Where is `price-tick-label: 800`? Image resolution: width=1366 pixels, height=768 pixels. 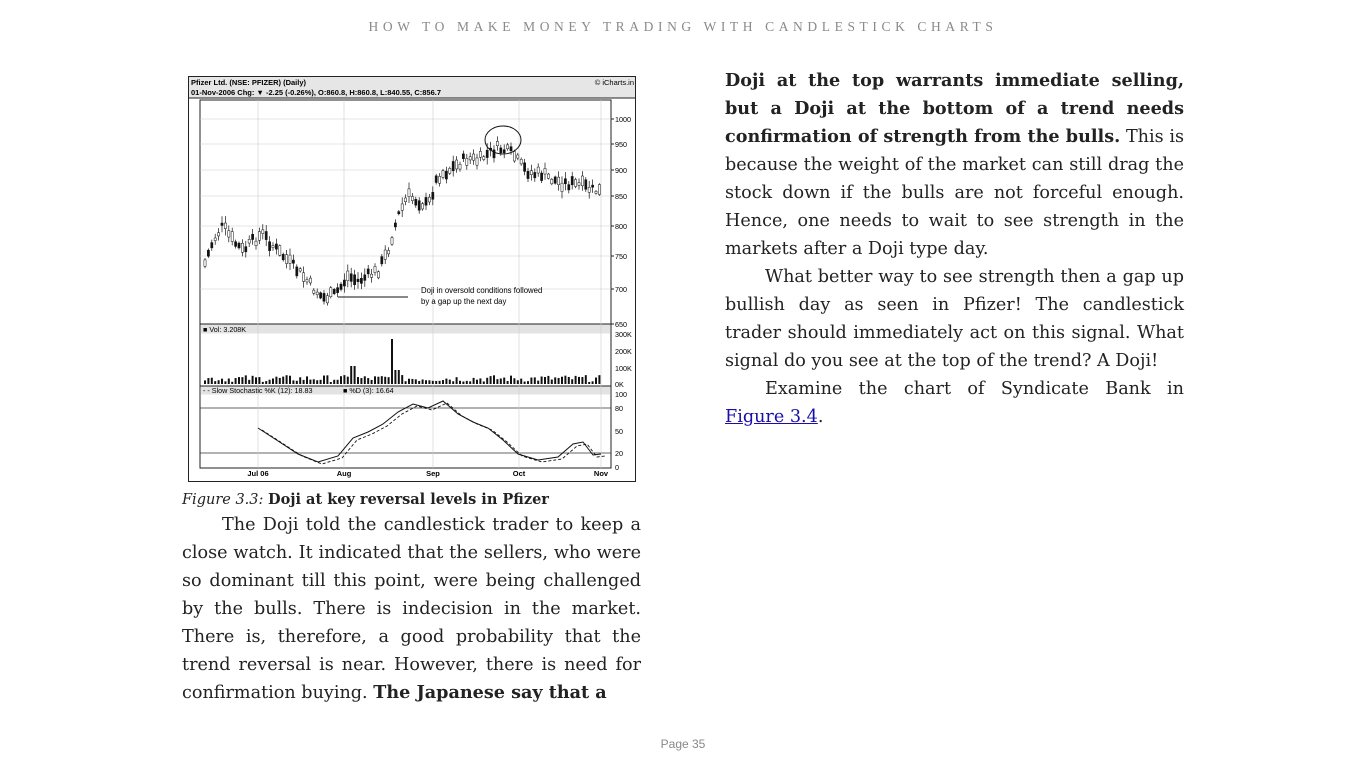 price-tick-label: 800 is located at coordinates (621, 226).